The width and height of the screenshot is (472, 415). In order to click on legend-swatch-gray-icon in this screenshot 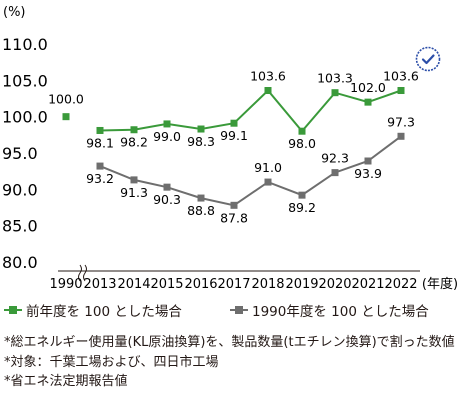, I will do `click(239, 310)`.